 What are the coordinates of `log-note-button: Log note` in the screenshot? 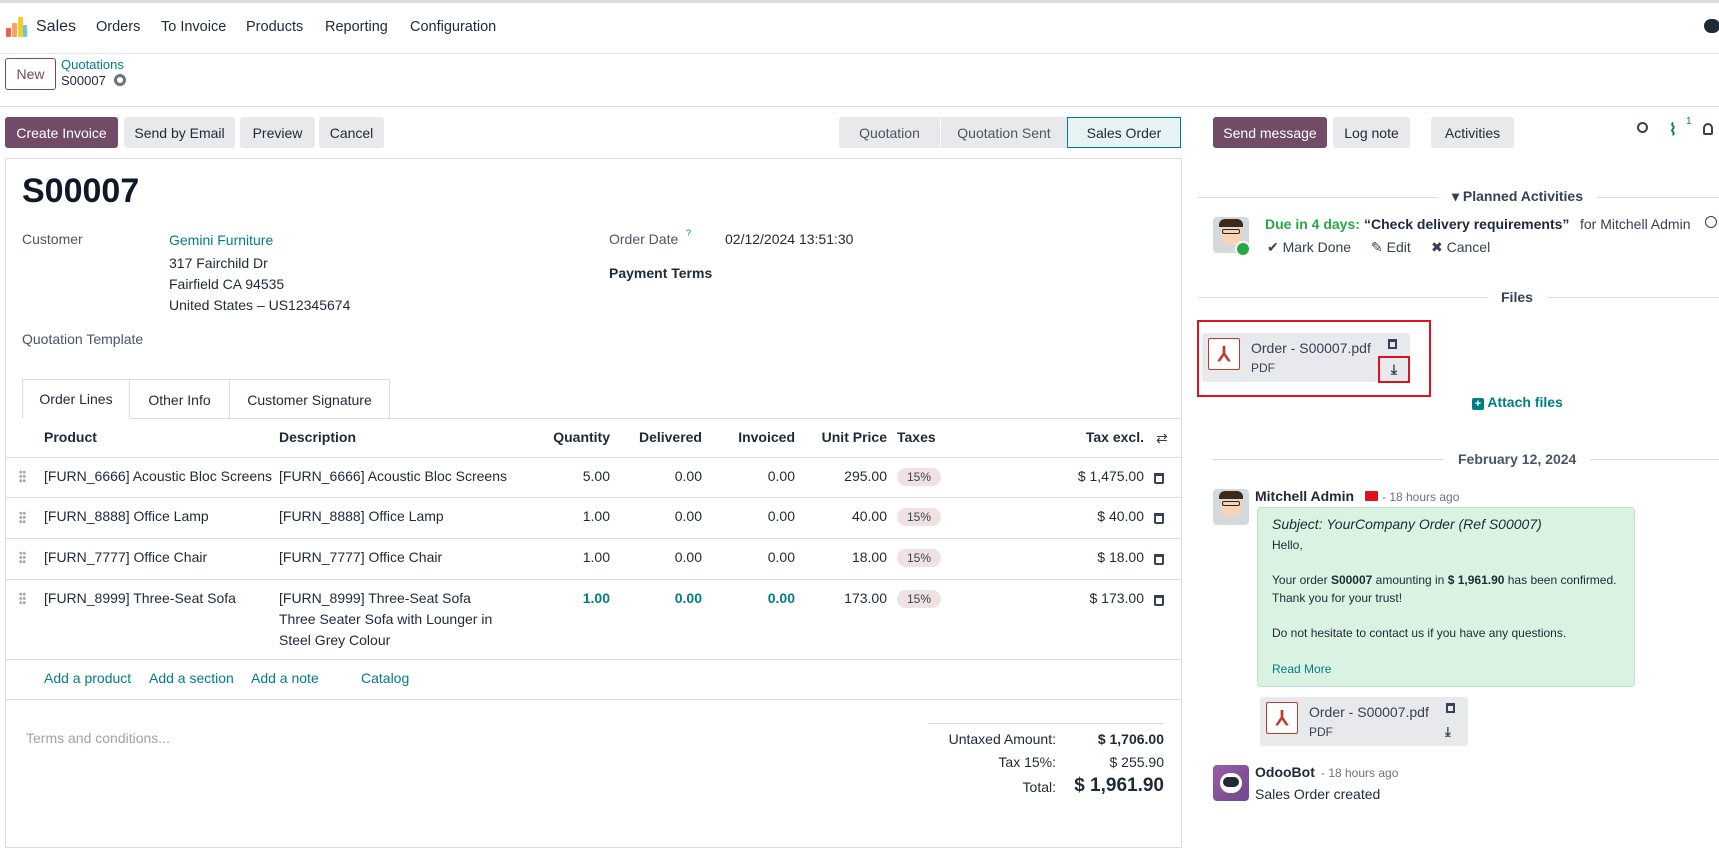 It's located at (1371, 132).